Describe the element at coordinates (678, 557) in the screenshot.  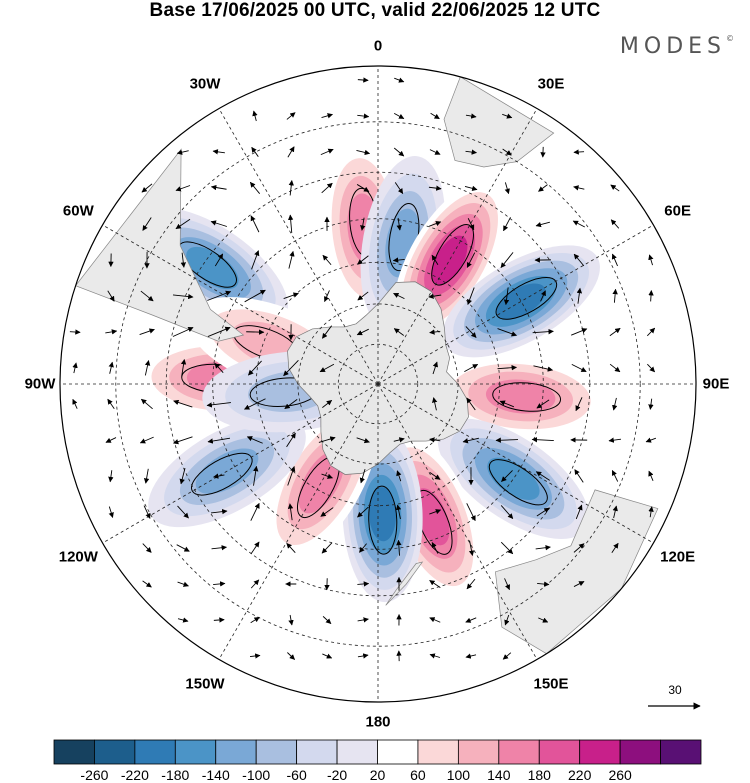
I see `longitude-label: 120E` at that location.